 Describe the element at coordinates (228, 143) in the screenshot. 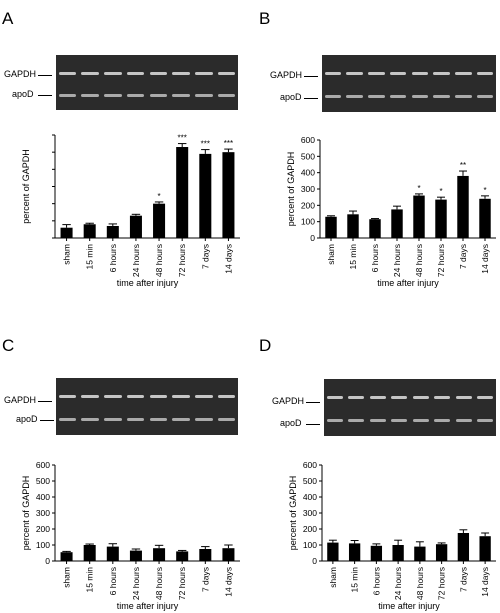

I see `significance-marker: ***` at that location.